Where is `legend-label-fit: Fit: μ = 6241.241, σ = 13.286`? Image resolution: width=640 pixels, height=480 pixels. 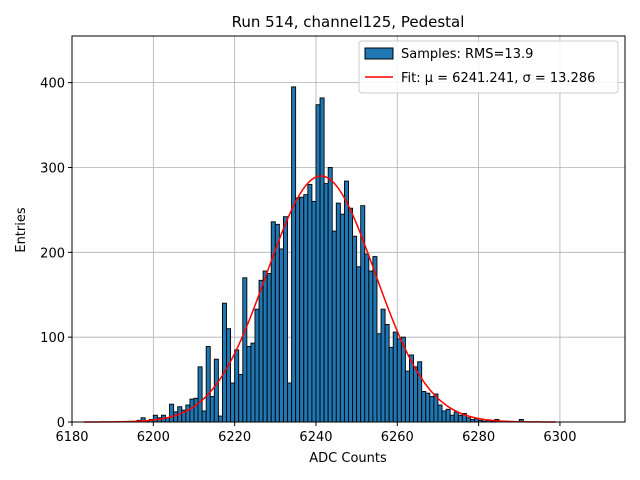
legend-label-fit: Fit: μ = 6241.241, σ = 13.286 is located at coordinates (498, 78).